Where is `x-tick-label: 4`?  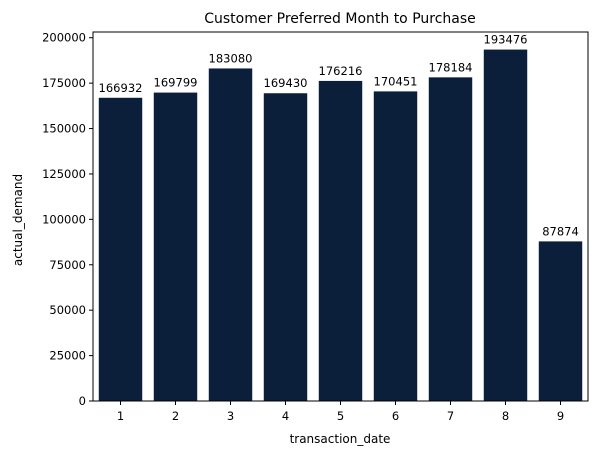
x-tick-label: 4 is located at coordinates (285, 416).